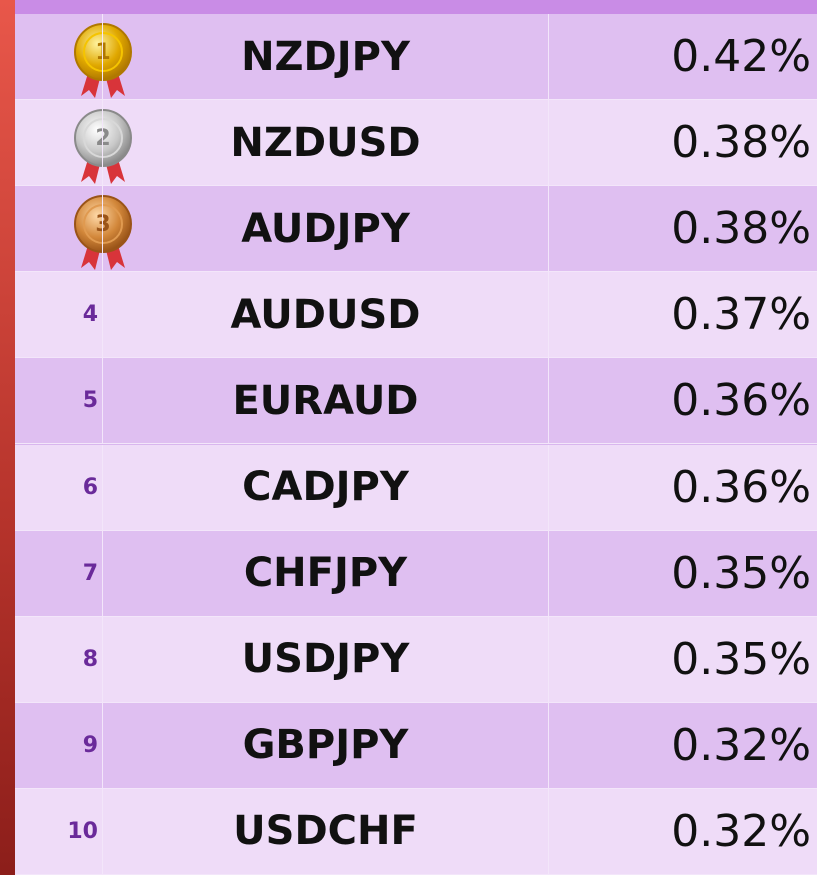 Image resolution: width=817 pixels, height=875 pixels. What do you see at coordinates (102, 224) in the screenshot?
I see `medal-rank: 3` at bounding box center [102, 224].